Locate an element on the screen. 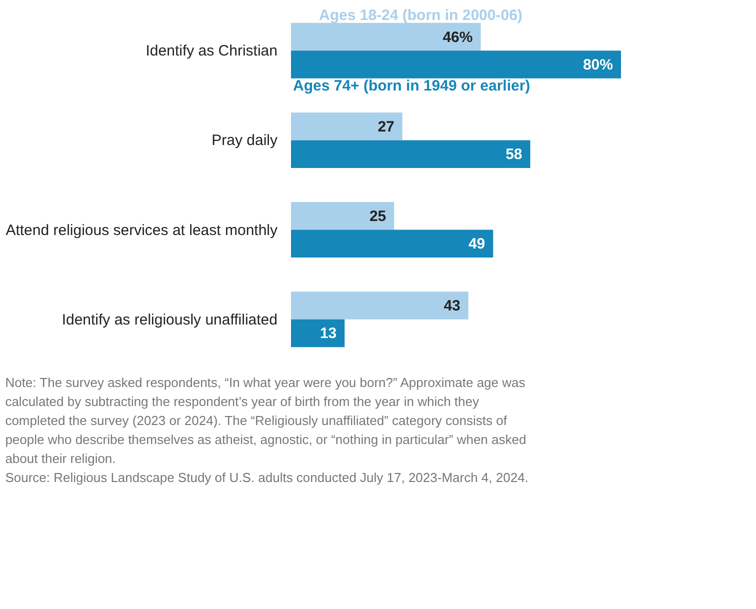 Image resolution: width=756 pixels, height=609 pixels. y-tick-label: Pray daily is located at coordinates (245, 141).